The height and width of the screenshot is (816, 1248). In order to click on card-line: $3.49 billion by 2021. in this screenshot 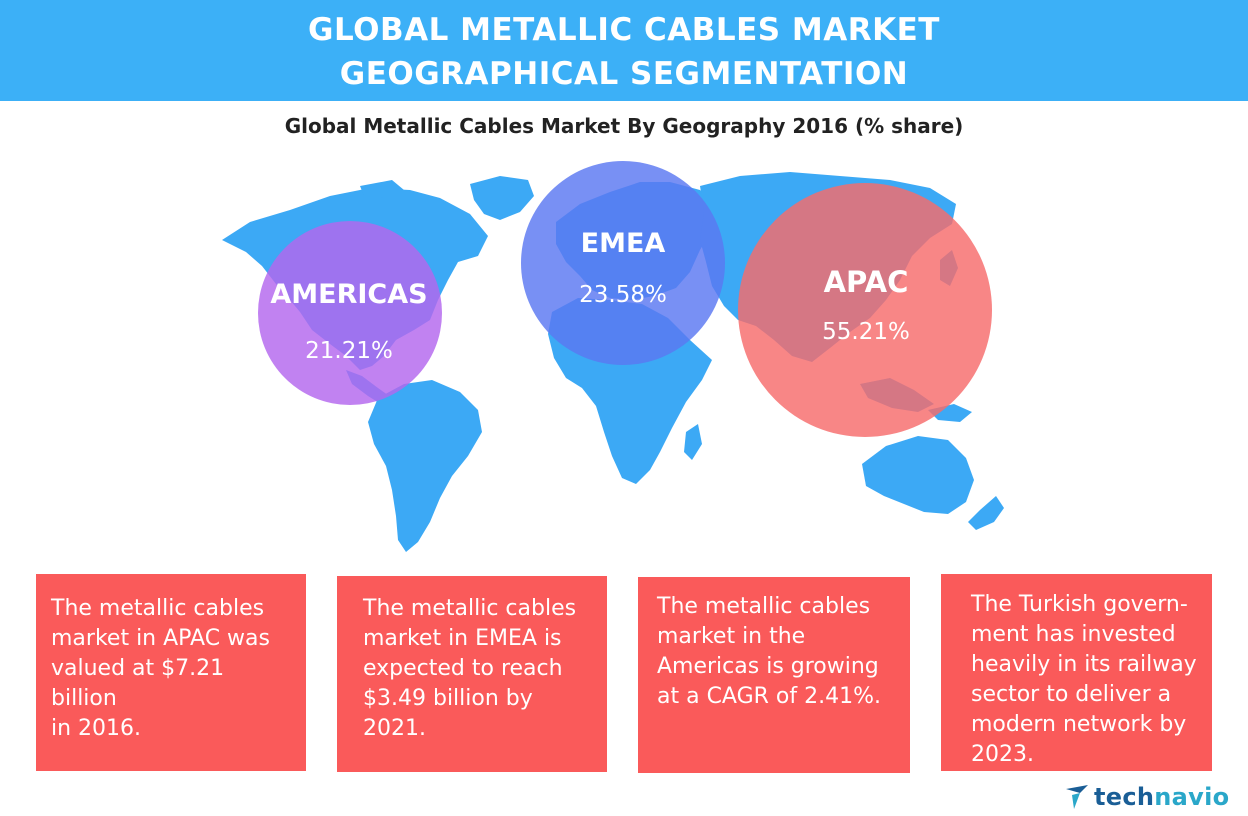, I will do `click(448, 713)`.